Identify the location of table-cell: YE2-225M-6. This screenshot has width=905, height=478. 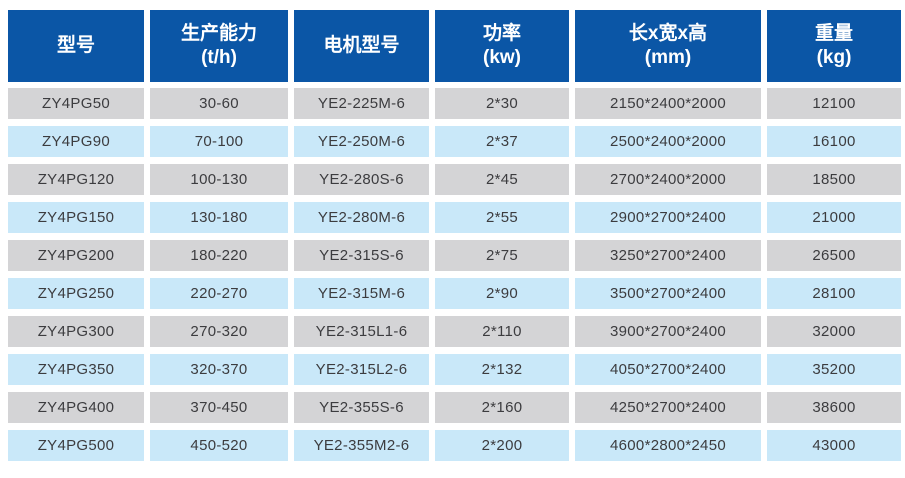
(361, 103).